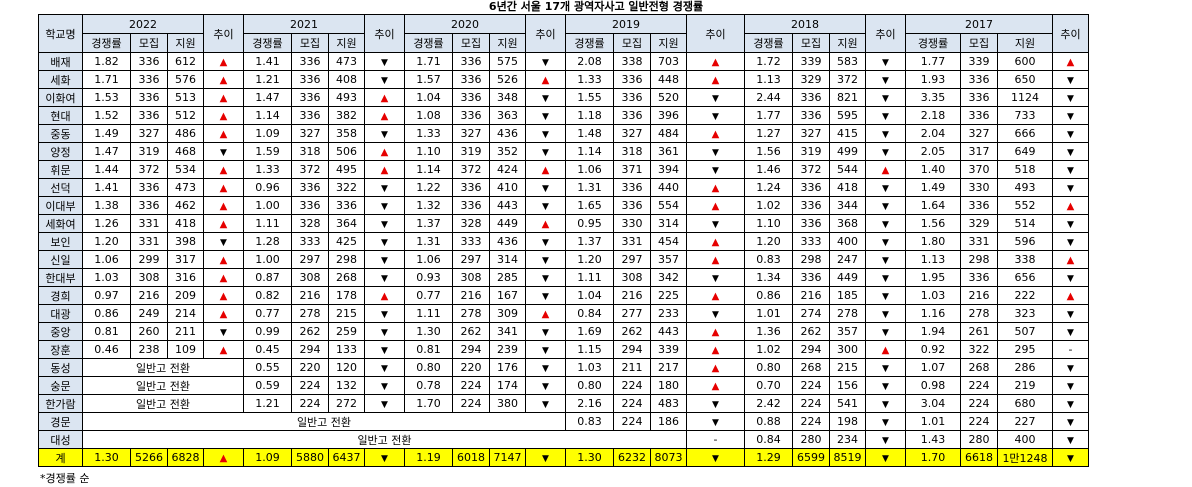  I want to click on applicants-cell: 612, so click(185, 61).